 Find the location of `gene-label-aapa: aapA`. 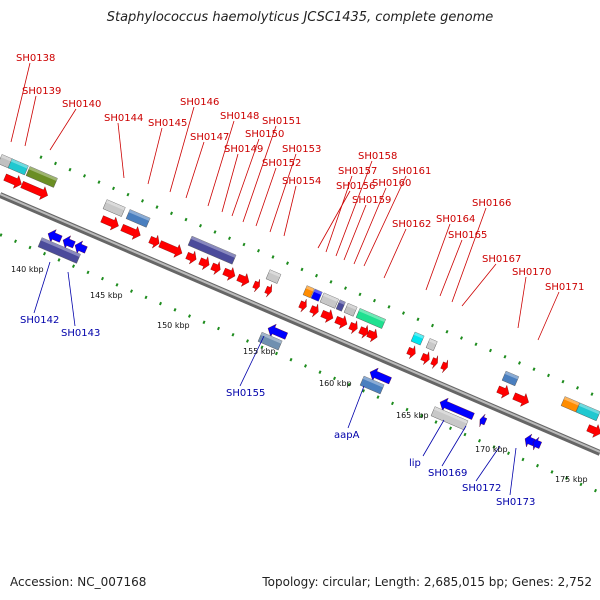

gene-label-aapa: aapA is located at coordinates (347, 435).